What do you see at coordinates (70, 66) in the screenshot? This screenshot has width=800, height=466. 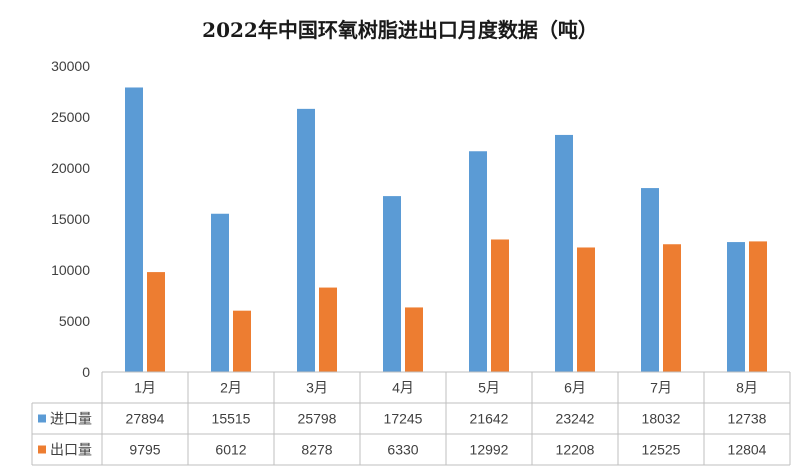 I see `y-tick-label: 30000` at bounding box center [70, 66].